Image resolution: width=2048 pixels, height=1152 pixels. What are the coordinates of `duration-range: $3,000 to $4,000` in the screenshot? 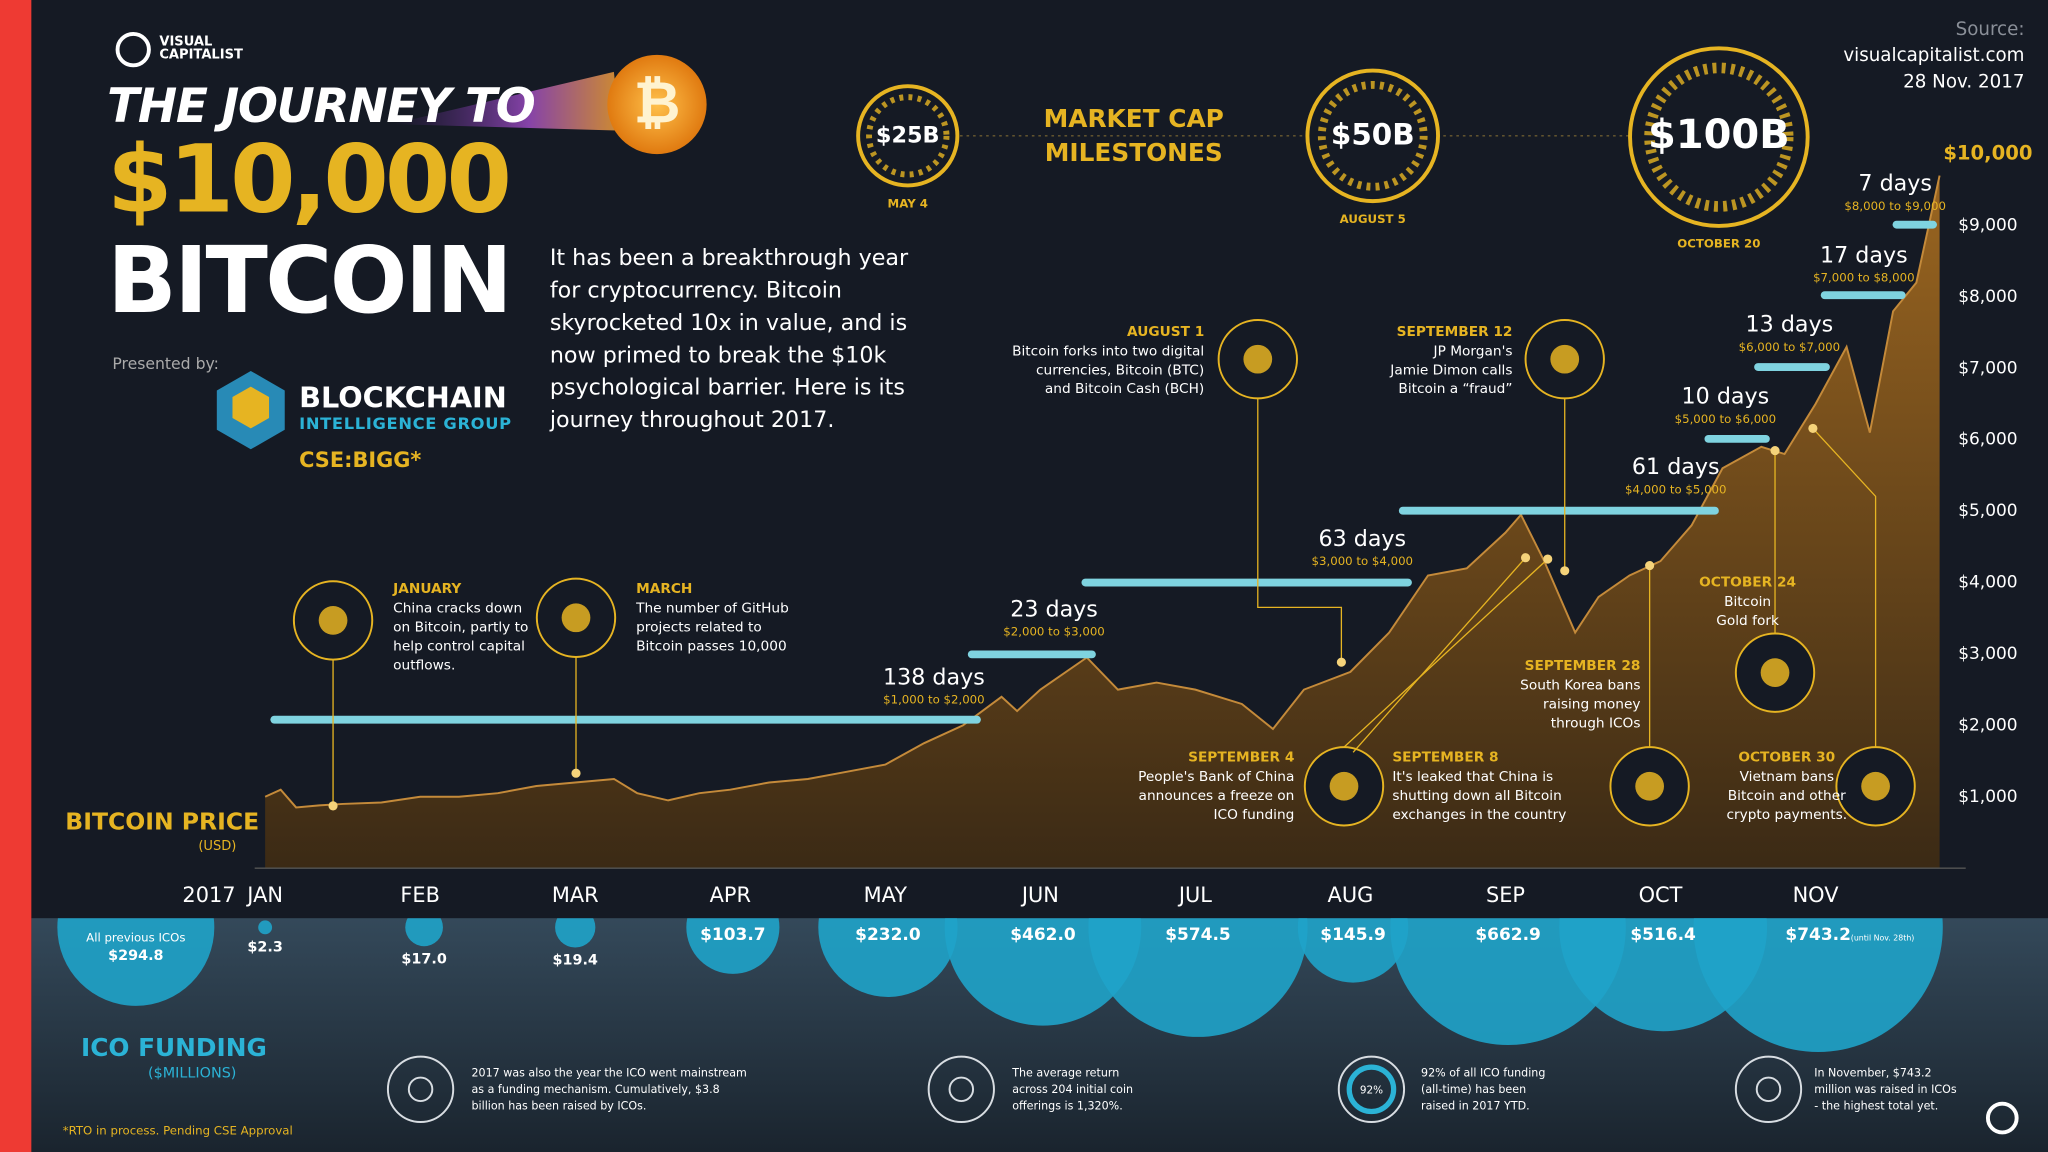 It's located at (1363, 561).